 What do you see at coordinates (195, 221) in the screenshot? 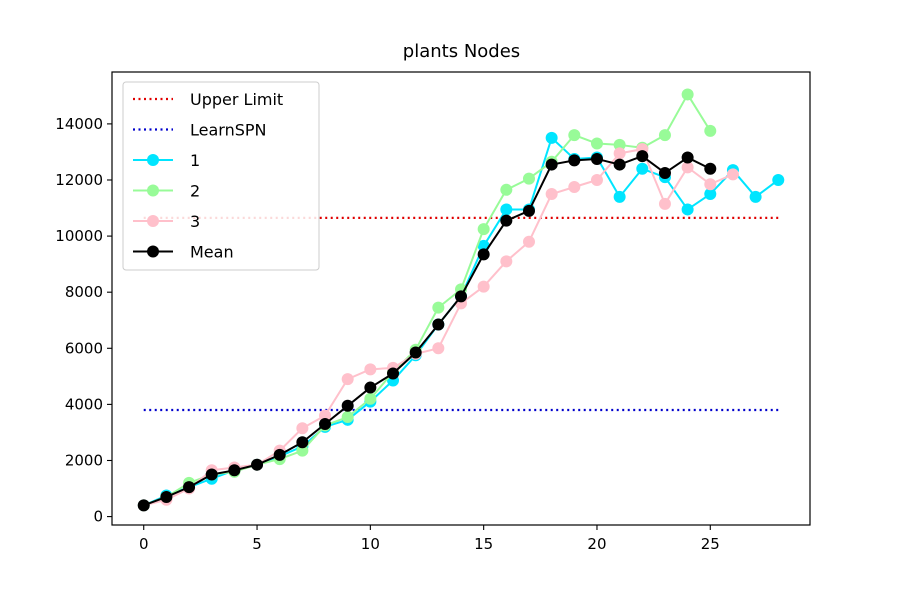
I see `legend-label: 3` at bounding box center [195, 221].